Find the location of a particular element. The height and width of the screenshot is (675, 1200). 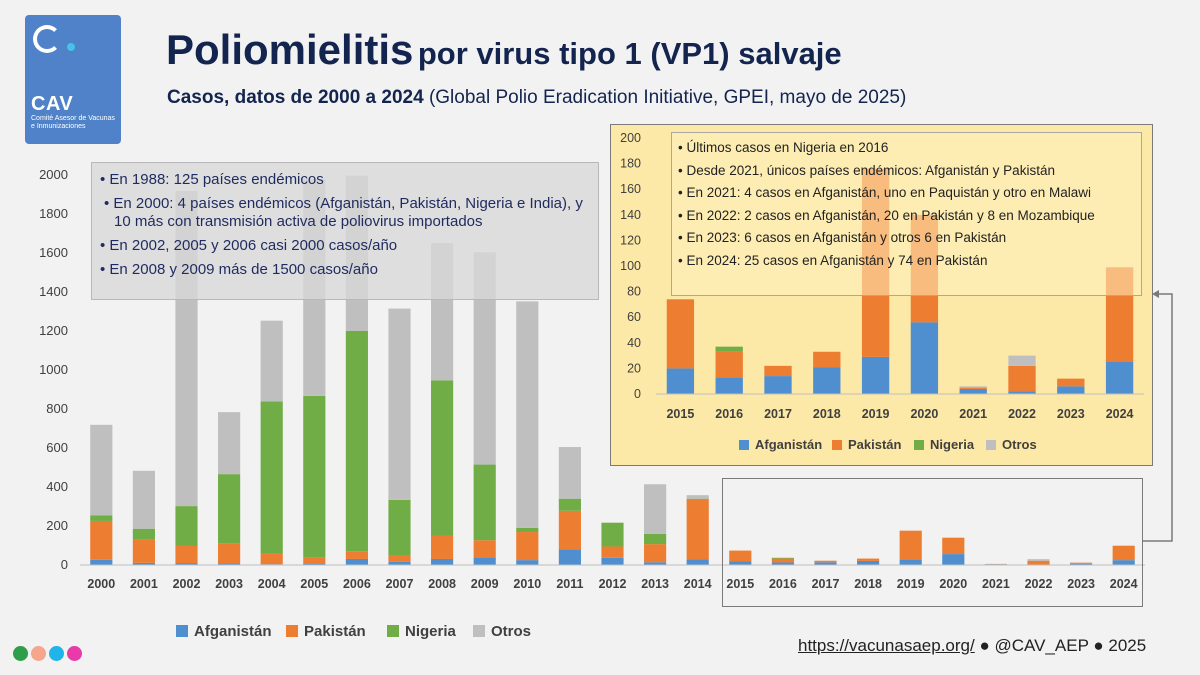

main-ytick-label: 200 is located at coordinates (57, 525).